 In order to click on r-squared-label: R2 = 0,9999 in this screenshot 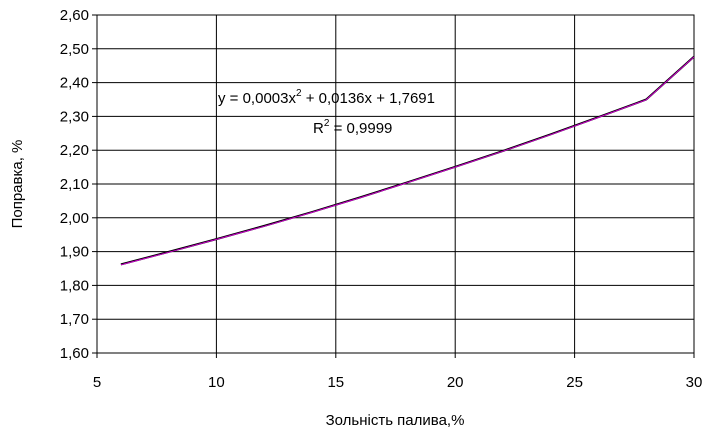, I will do `click(352, 127)`.